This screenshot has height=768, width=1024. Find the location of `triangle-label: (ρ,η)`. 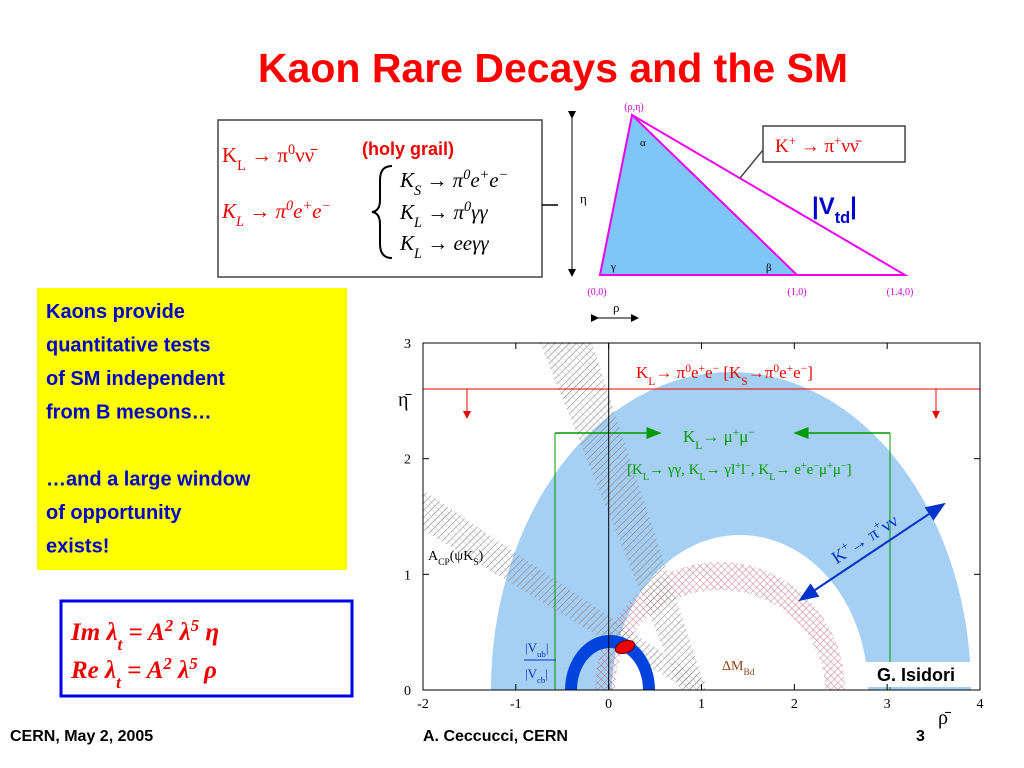

triangle-label: (ρ,η) is located at coordinates (633, 107).